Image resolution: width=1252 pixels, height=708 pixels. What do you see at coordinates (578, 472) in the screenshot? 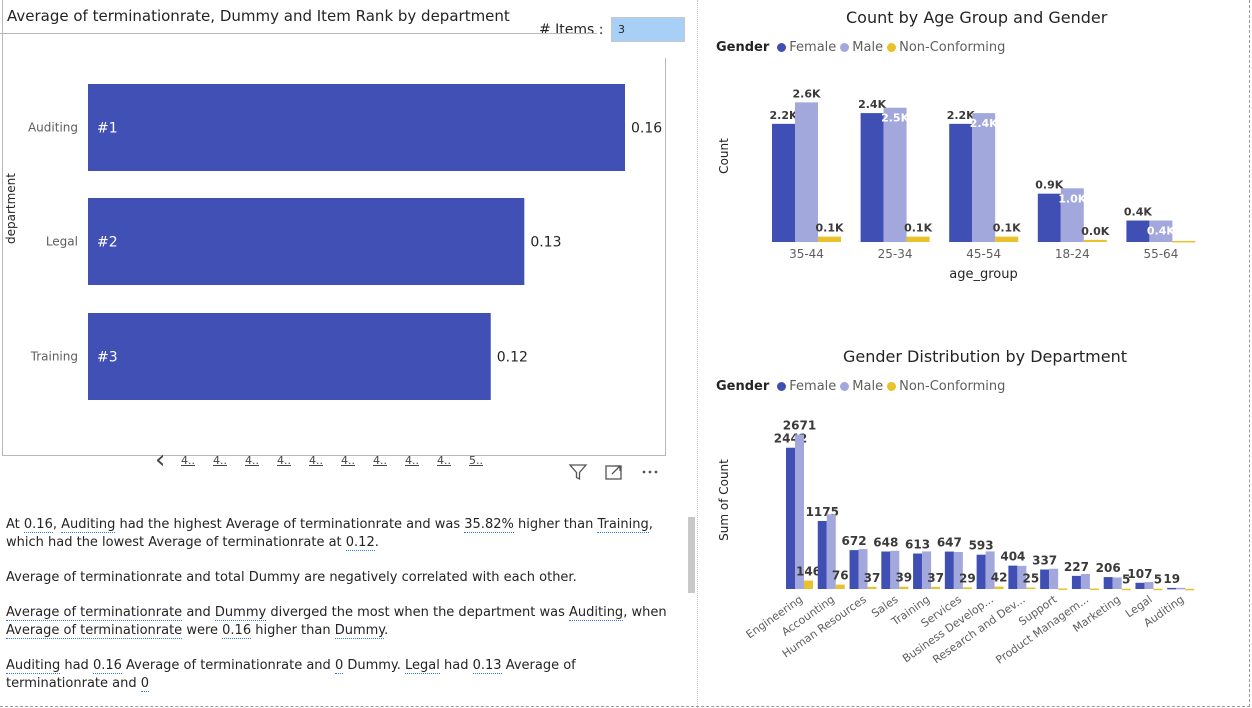
I see `filter-icon` at bounding box center [578, 472].